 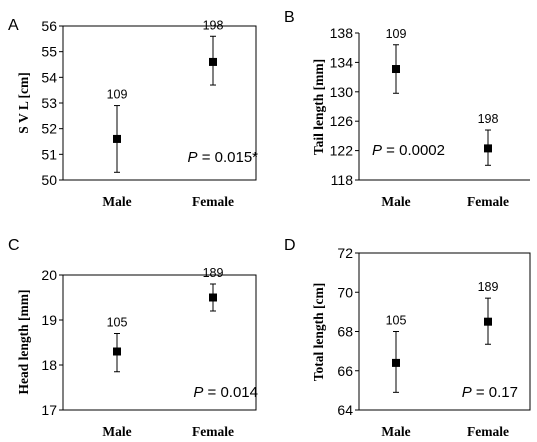 What do you see at coordinates (342, 151) in the screenshot?
I see `y-tick-label: 122` at bounding box center [342, 151].